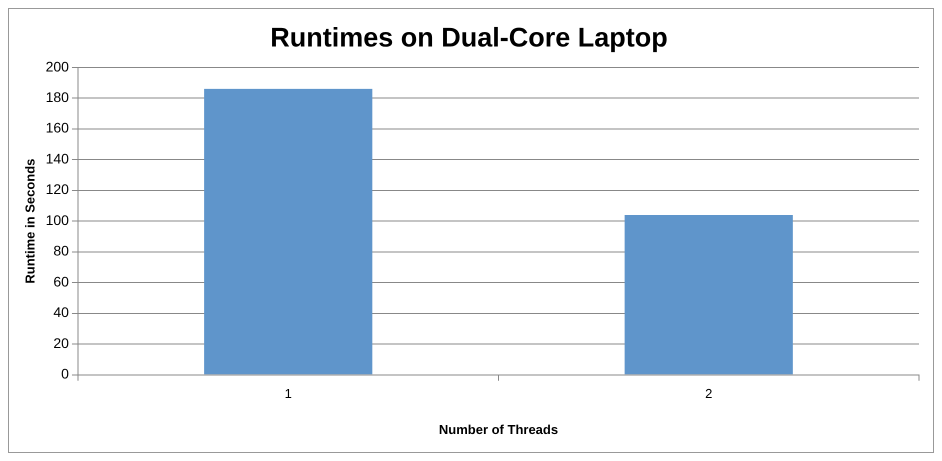 The image size is (942, 461). I want to click on y-tick-label: 0, so click(65, 374).